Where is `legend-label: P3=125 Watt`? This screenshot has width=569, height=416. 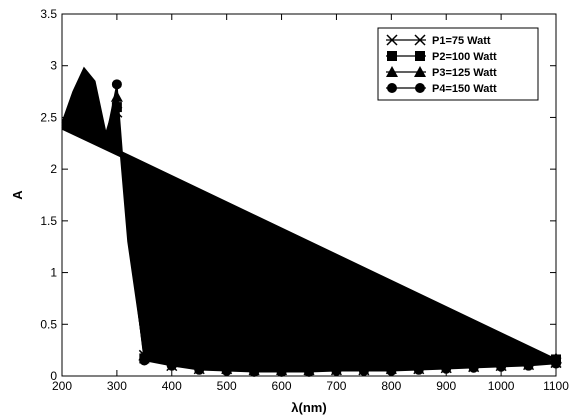 legend-label: P3=125 Watt is located at coordinates (464, 73).